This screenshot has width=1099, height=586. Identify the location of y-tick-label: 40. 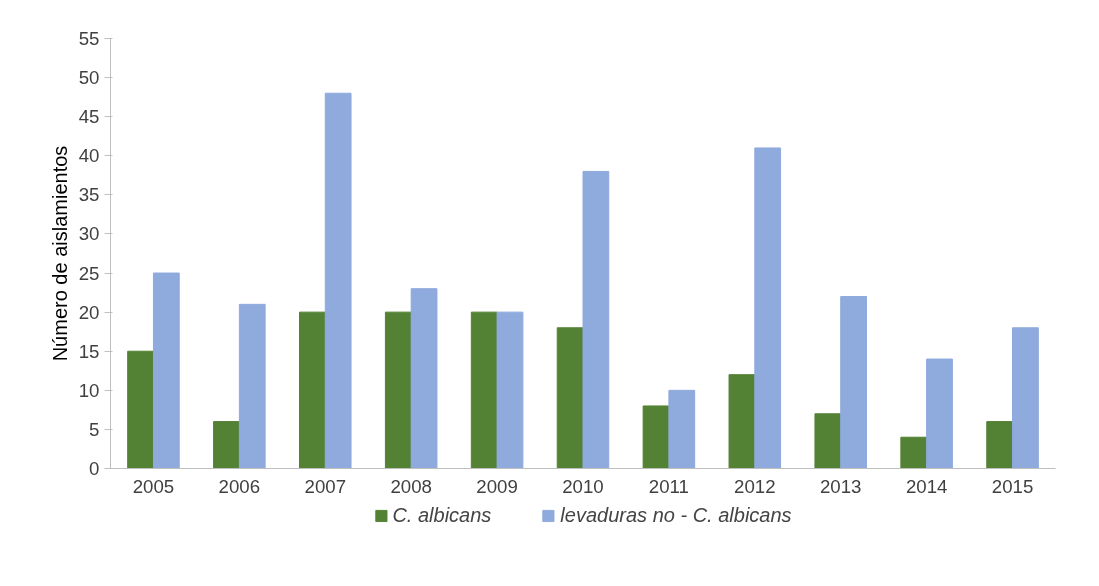
(89, 156).